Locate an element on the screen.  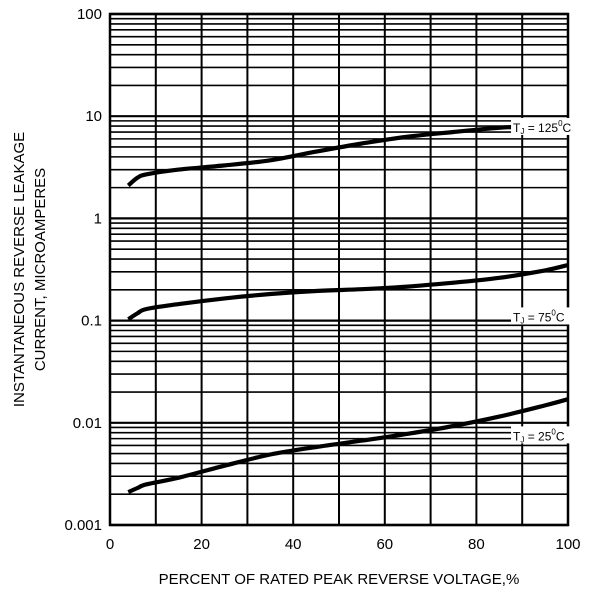
y-tick-label: 1 is located at coordinates (98, 218).